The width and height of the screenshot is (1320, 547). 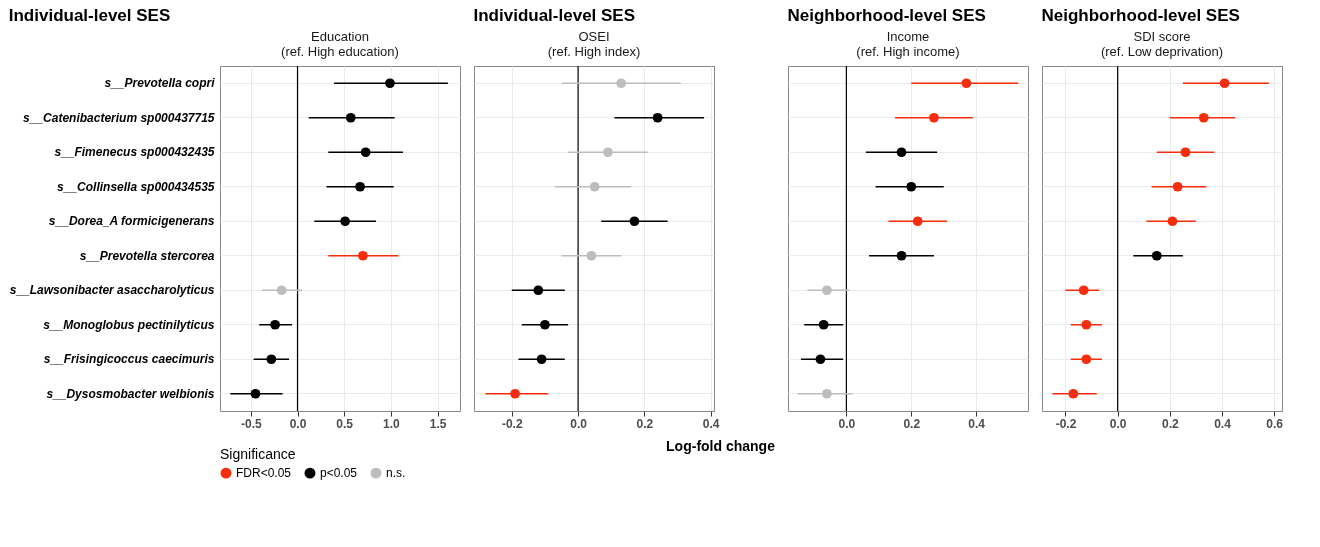 I want to click on x-tick-label: -0.5, so click(x=251, y=423).